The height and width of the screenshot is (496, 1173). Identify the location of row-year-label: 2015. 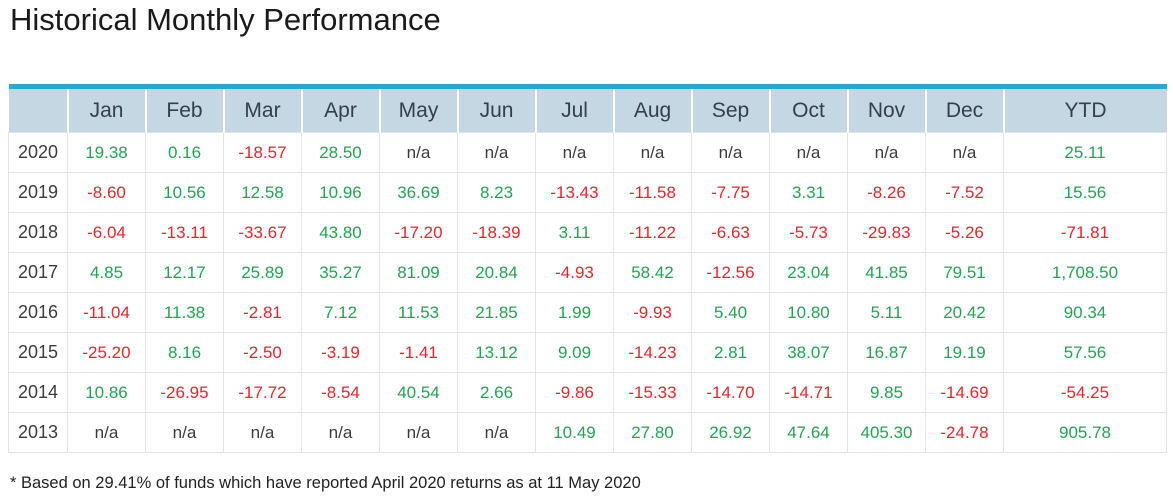
(38, 352).